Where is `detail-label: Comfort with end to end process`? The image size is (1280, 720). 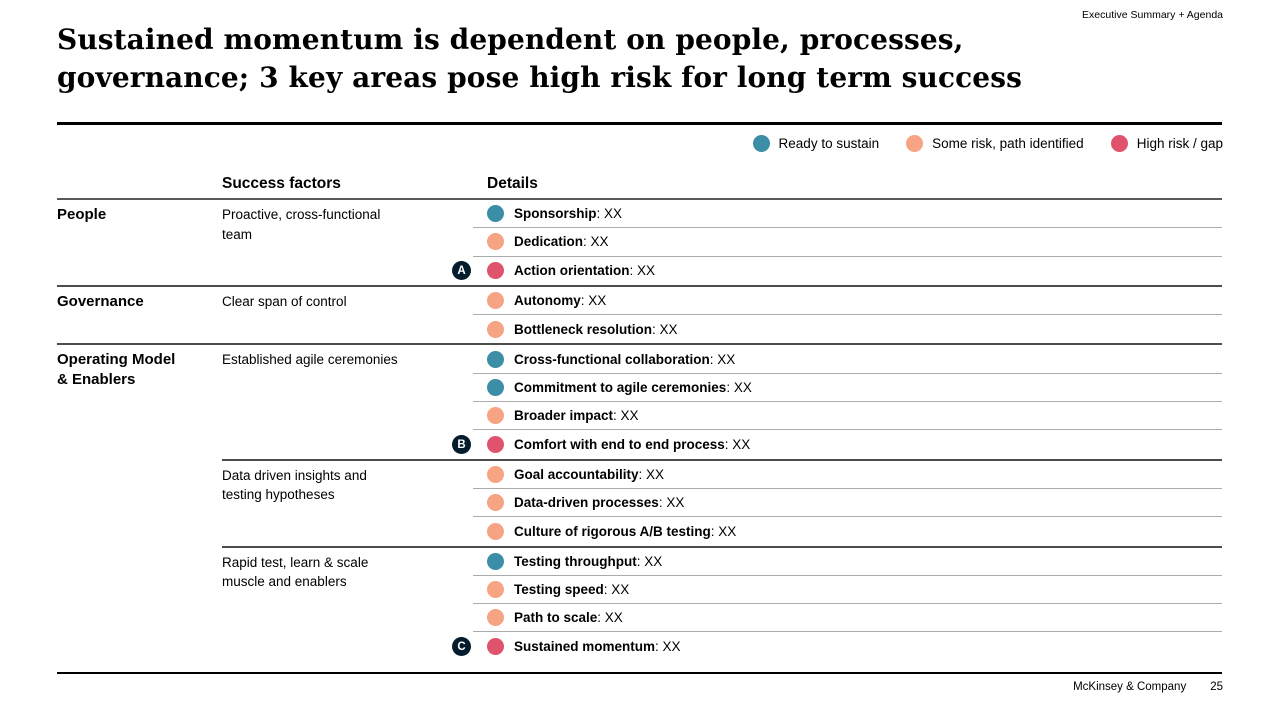 detail-label: Comfort with end to end process is located at coordinates (619, 445).